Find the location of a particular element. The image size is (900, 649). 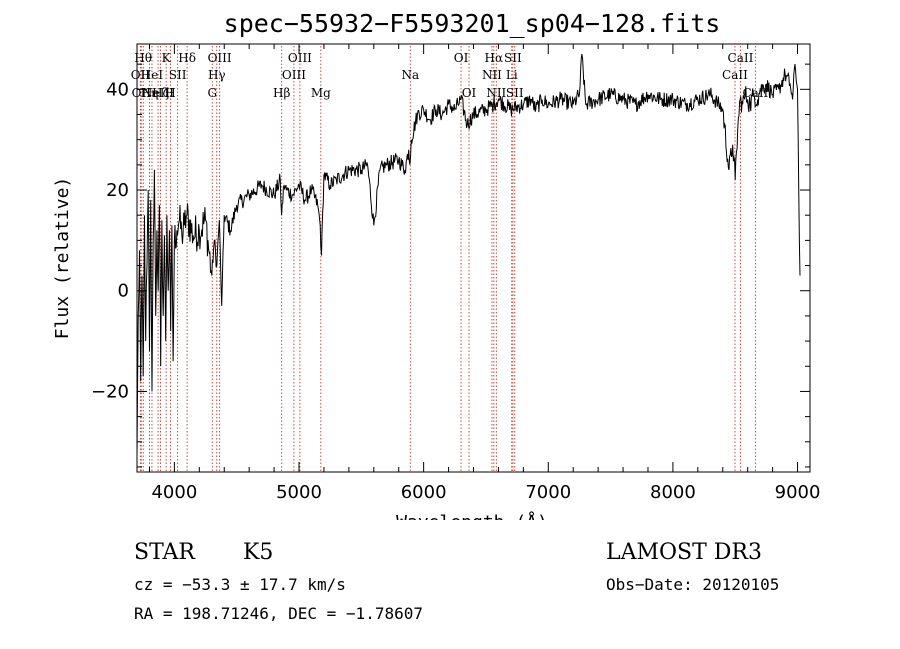

redshift-velocity: cz = −53.3 ± 17.7 km/s is located at coordinates (240, 584).